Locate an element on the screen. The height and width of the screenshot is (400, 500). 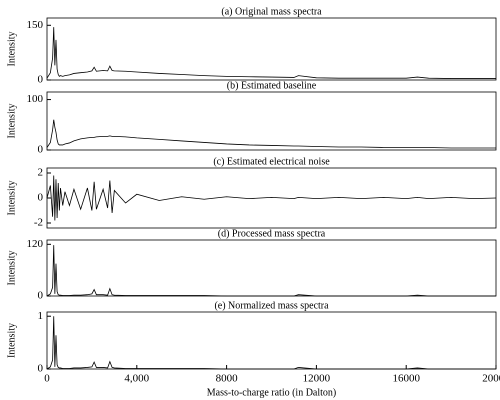
panel-title: (a) Original mass spectra is located at coordinates (271, 11).